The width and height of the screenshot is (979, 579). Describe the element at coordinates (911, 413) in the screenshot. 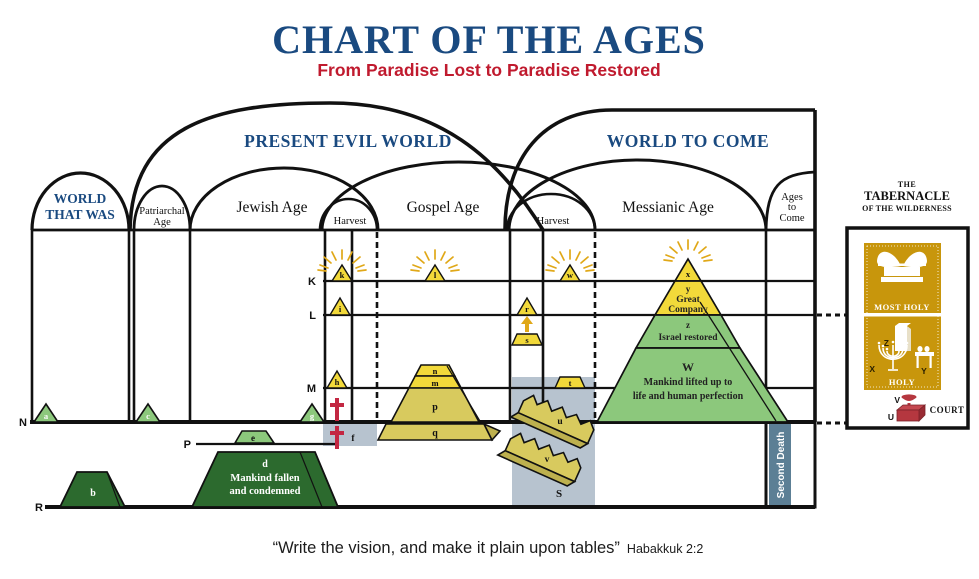

I see `altar-icon` at that location.